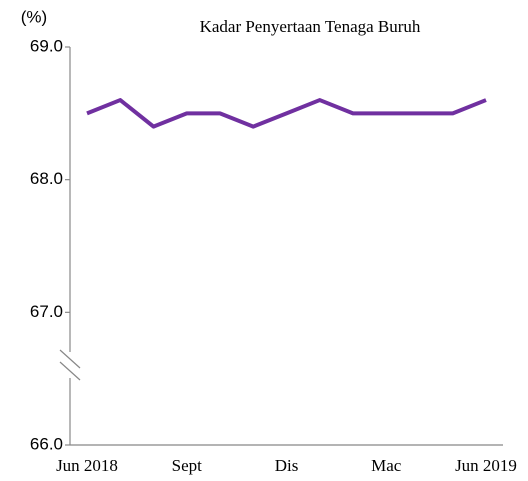  Describe the element at coordinates (386, 465) in the screenshot. I see `x-tick-label: Mac` at that location.